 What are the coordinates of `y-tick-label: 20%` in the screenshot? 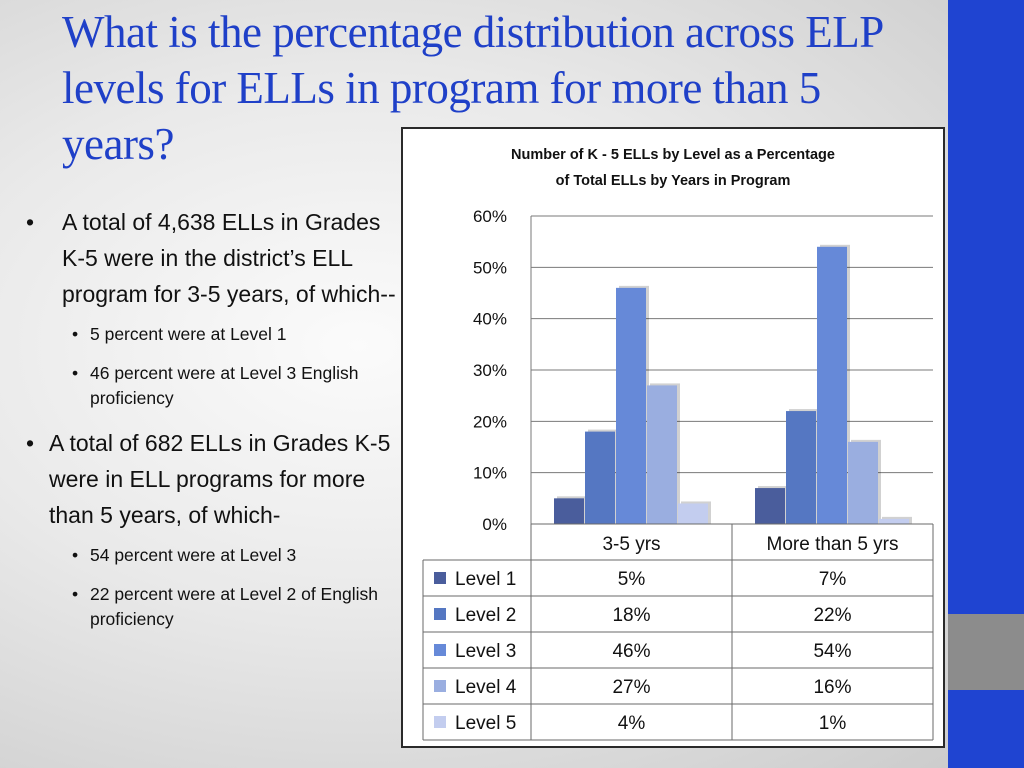 It's located at (490, 421).